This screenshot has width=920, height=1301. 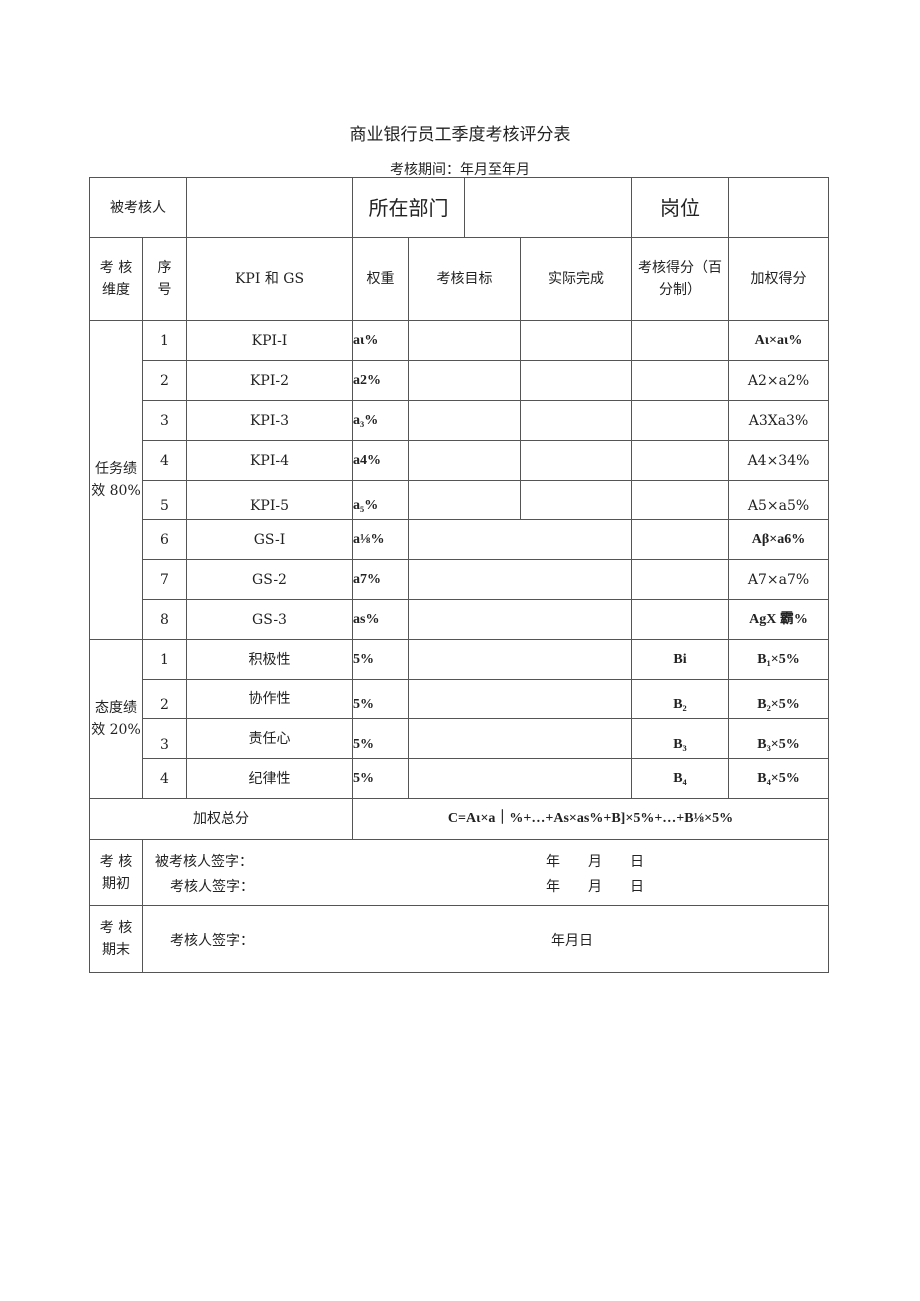 What do you see at coordinates (269, 778) in the screenshot?
I see `attitude-item: 纪律性` at bounding box center [269, 778].